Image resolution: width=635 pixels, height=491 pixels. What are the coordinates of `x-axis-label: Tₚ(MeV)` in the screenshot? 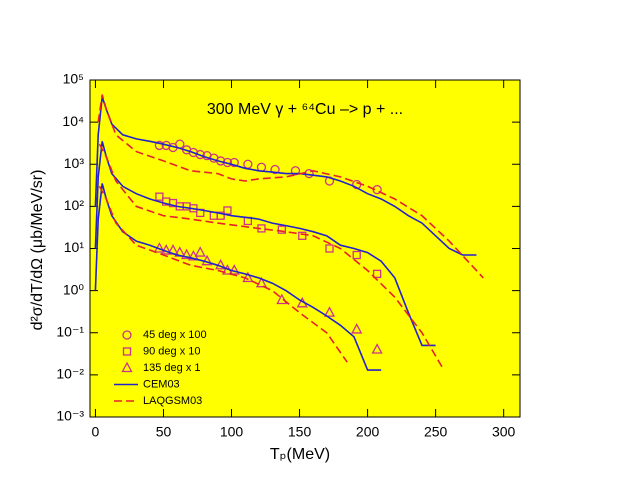 It's located at (300, 454).